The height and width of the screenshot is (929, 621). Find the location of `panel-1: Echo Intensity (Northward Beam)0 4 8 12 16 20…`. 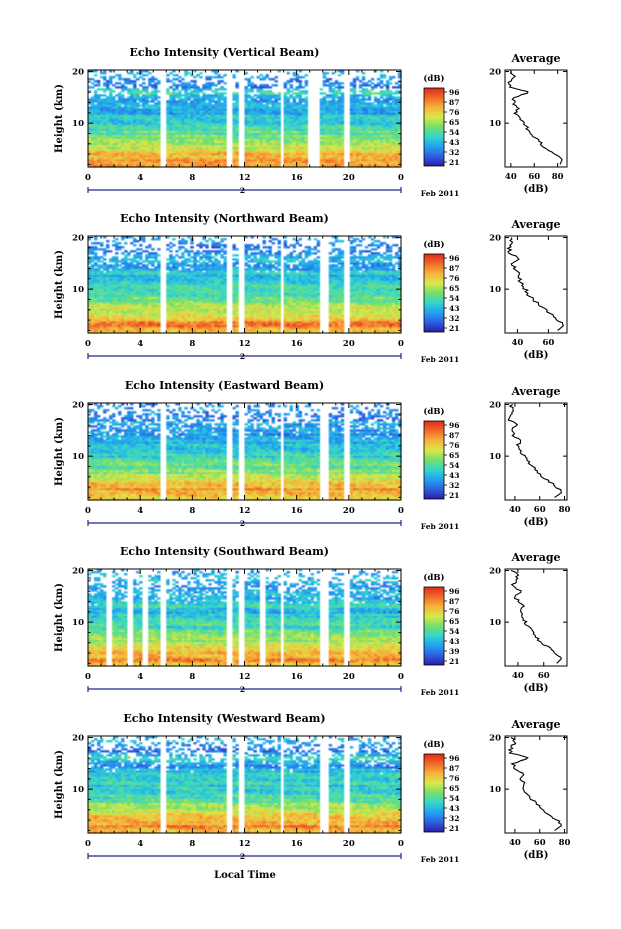

panel-1: Echo Intensity (Northward Beam)0 4 8 12 16 20… is located at coordinates (311, 288).